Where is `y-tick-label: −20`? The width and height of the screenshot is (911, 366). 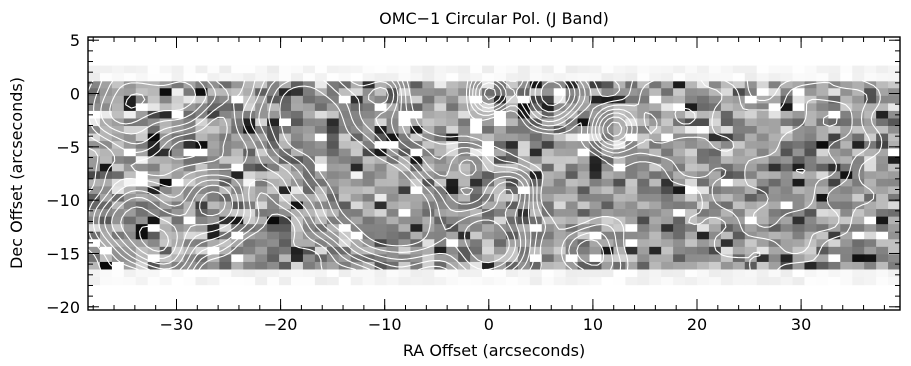 y-tick-label: −20 is located at coordinates (63, 307).